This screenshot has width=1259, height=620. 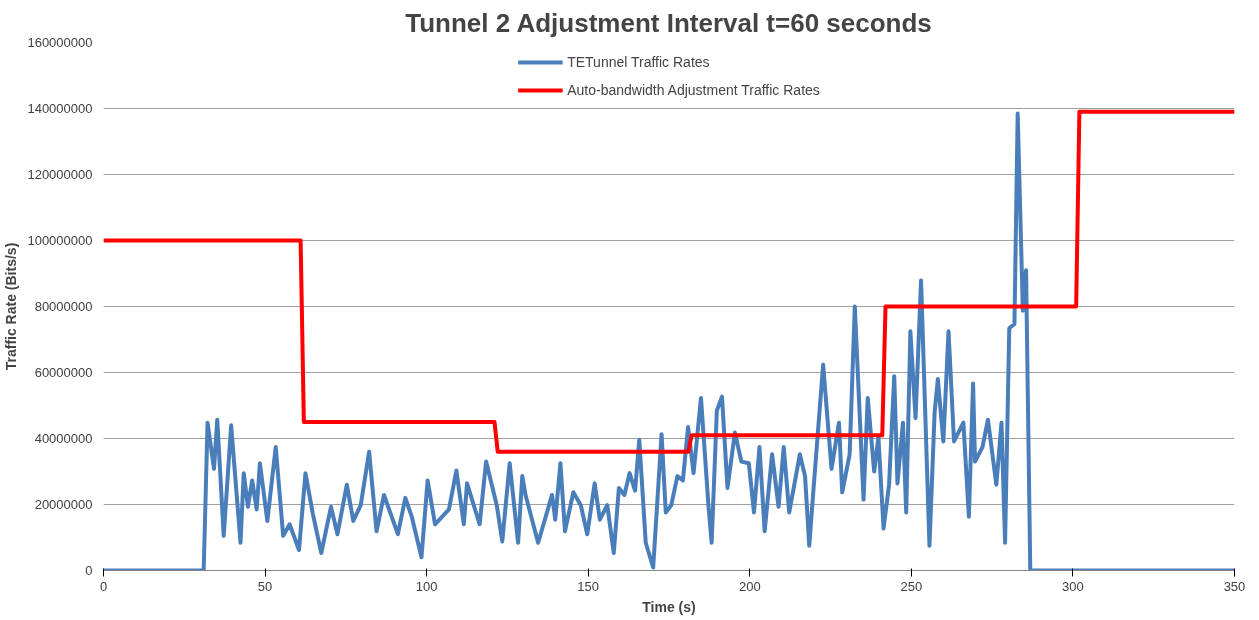 I want to click on x-tick-label: 300, so click(x=1073, y=586).